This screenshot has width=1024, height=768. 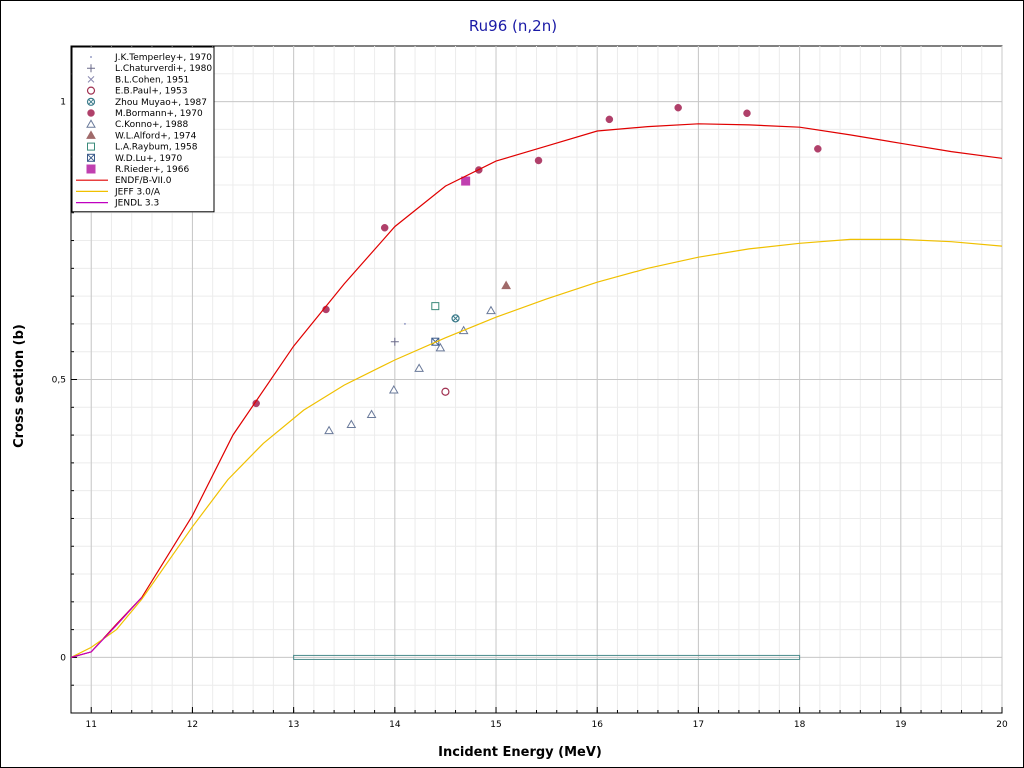 I want to click on legend-entry: W.L.Alford+, 1974, so click(x=141, y=135).